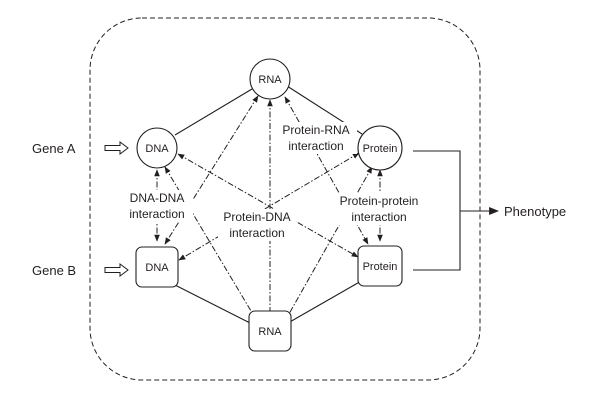 The height and width of the screenshot is (419, 612). I want to click on node-protein-gene-b: Protein, so click(380, 266).